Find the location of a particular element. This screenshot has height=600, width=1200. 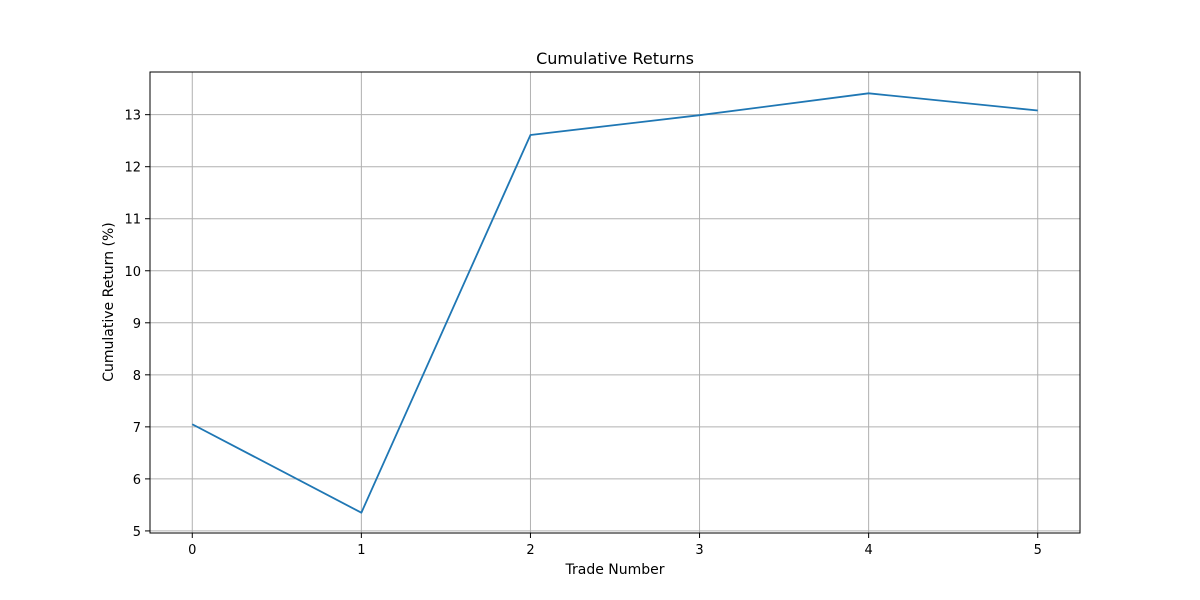

x-tick-label: 0 is located at coordinates (192, 550).